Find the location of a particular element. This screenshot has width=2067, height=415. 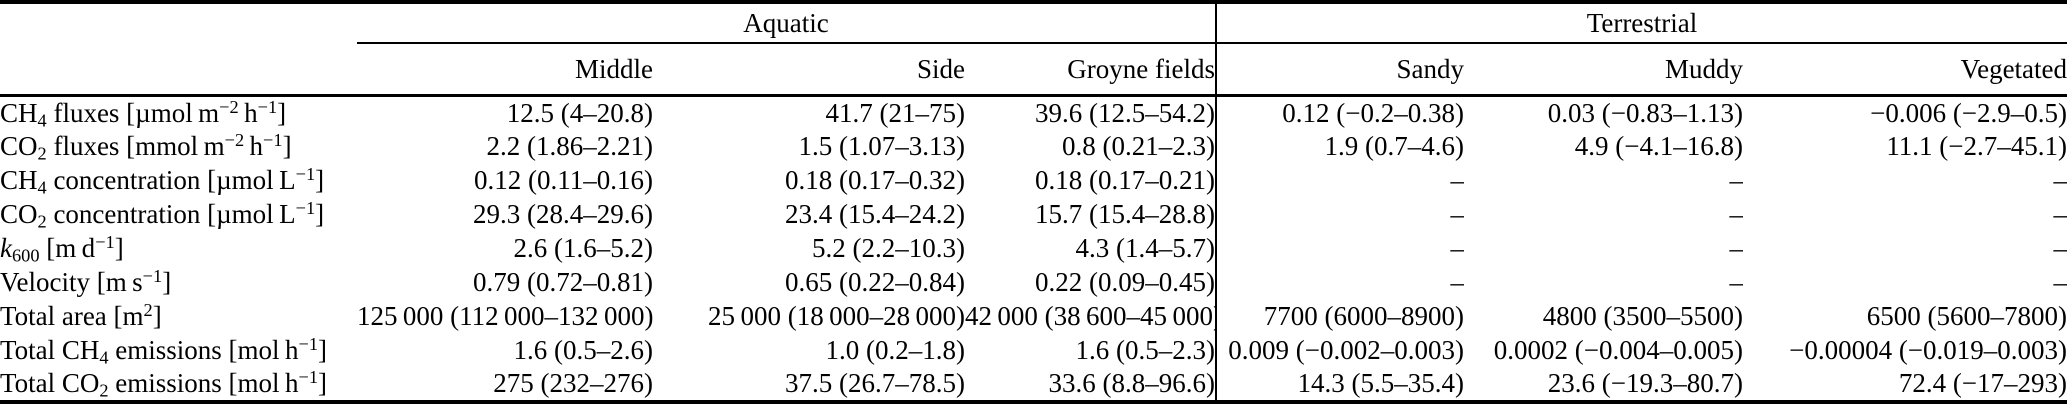

row-label: Total area [m2] is located at coordinates (81, 315).